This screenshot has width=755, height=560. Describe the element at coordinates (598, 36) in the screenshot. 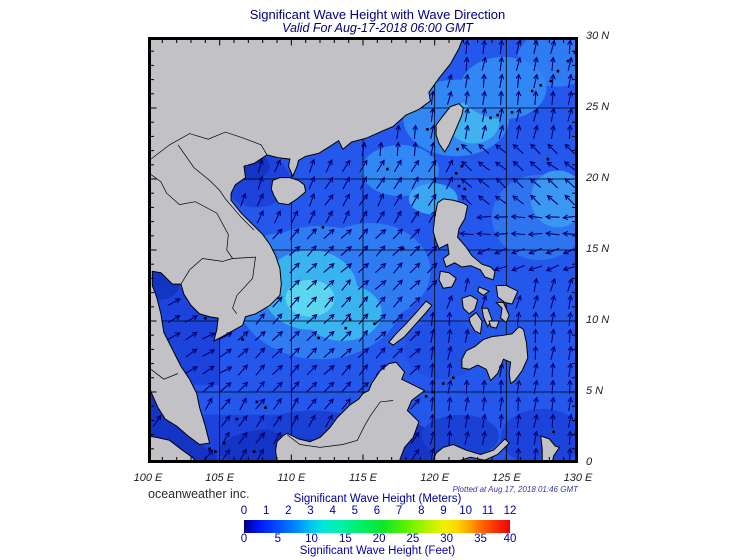

I see `lat-tick-label: 30 N` at that location.